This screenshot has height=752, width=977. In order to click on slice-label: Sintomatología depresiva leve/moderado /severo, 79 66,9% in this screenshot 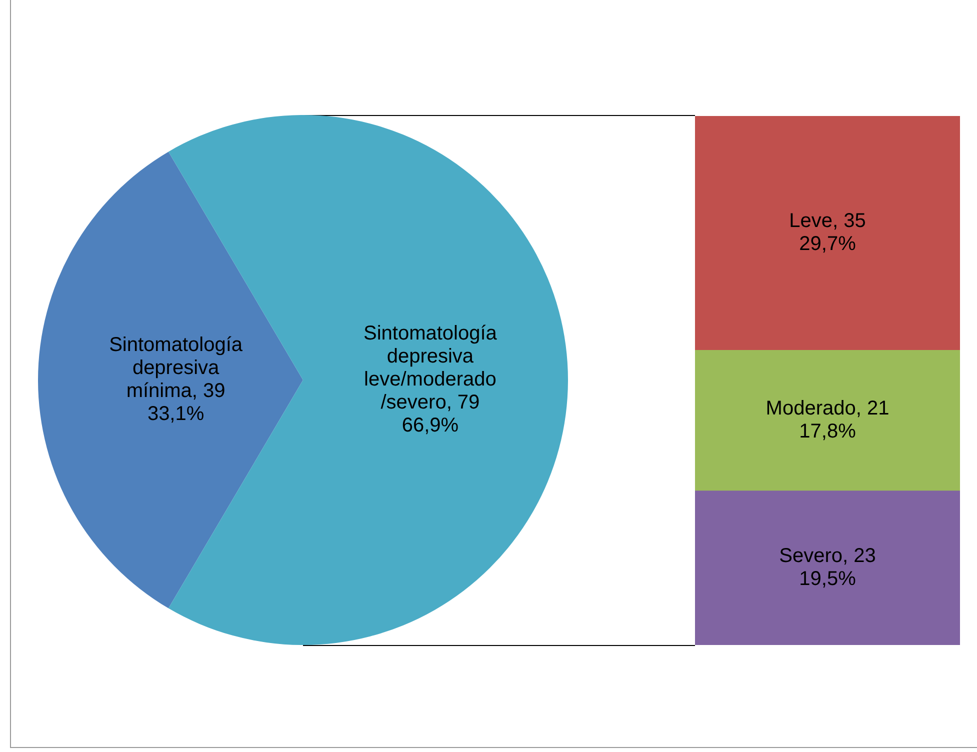, I will do `click(430, 379)`.